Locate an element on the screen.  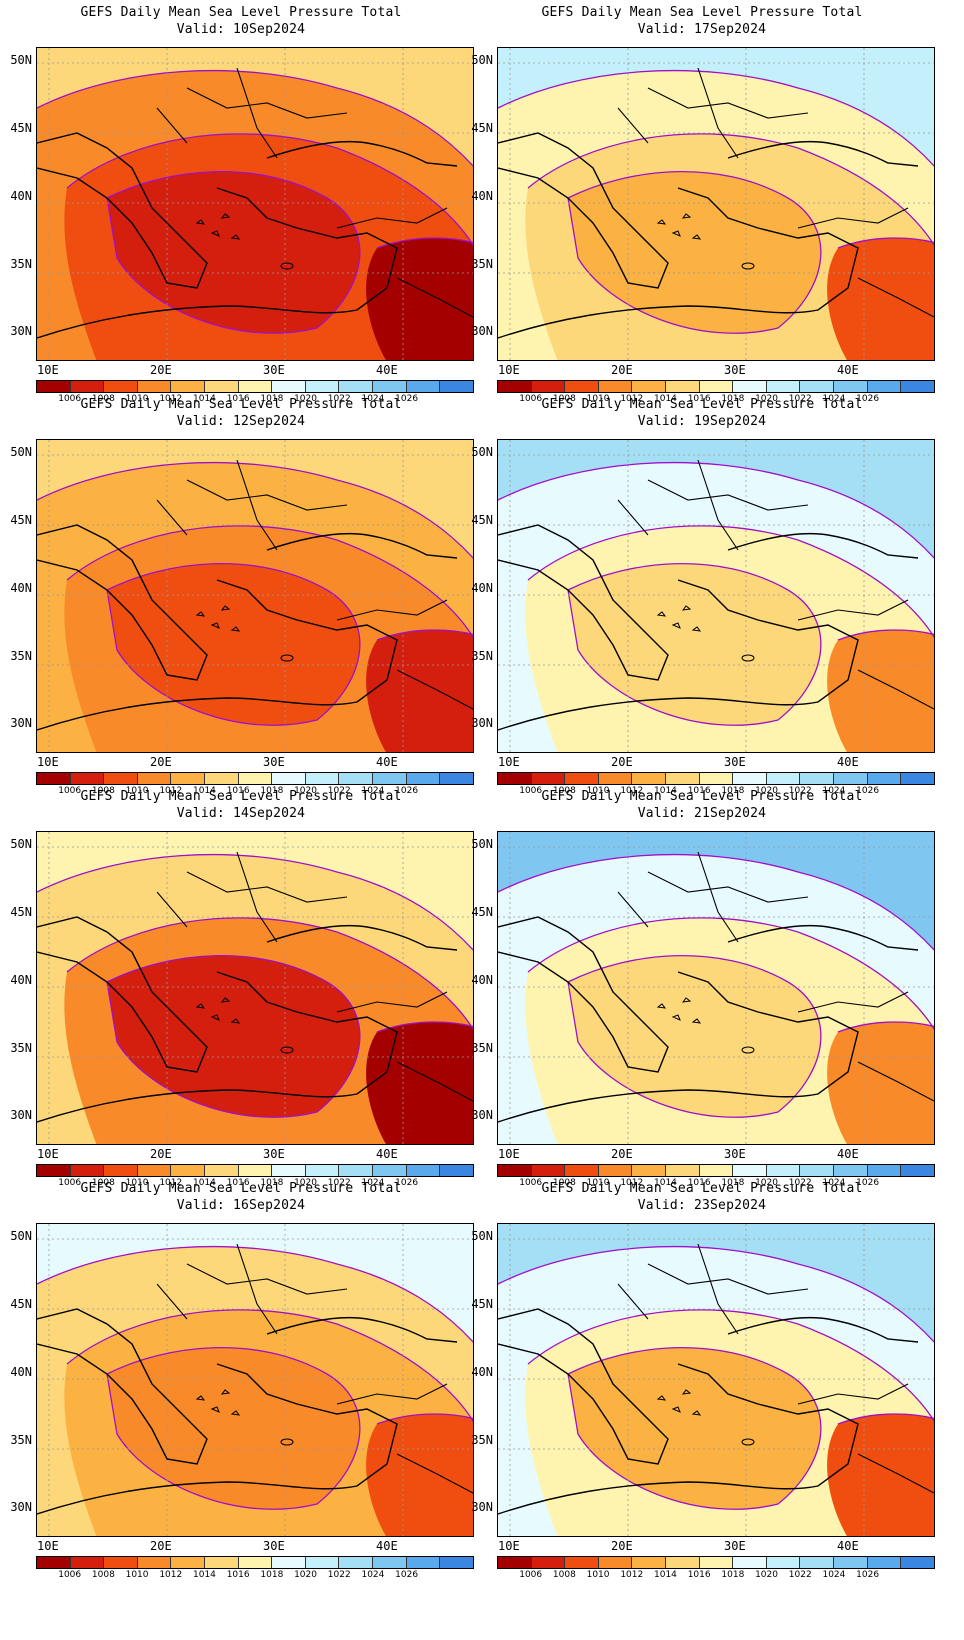
colorbar-label: 1014 is located at coordinates (204, 1183).